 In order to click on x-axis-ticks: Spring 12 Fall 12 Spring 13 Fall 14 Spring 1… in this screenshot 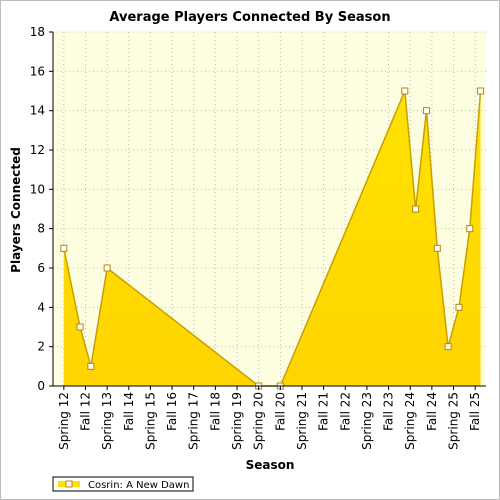, I will do `click(269, 418)`.